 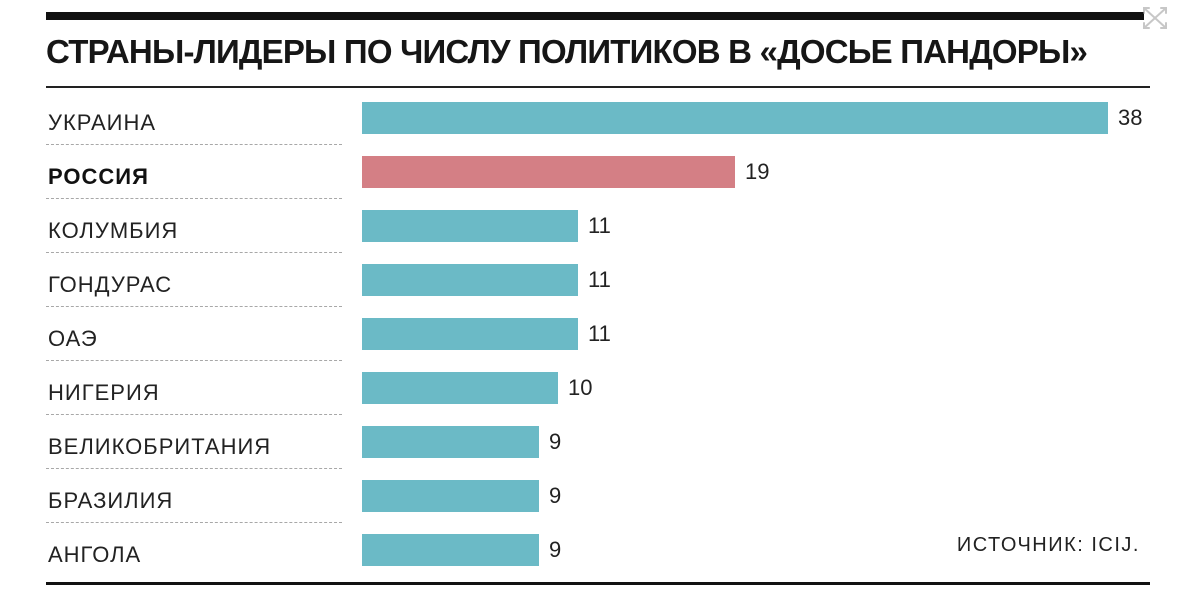 What do you see at coordinates (111, 500) in the screenshot?
I see `category-label: БРАЗИЛИЯ` at bounding box center [111, 500].